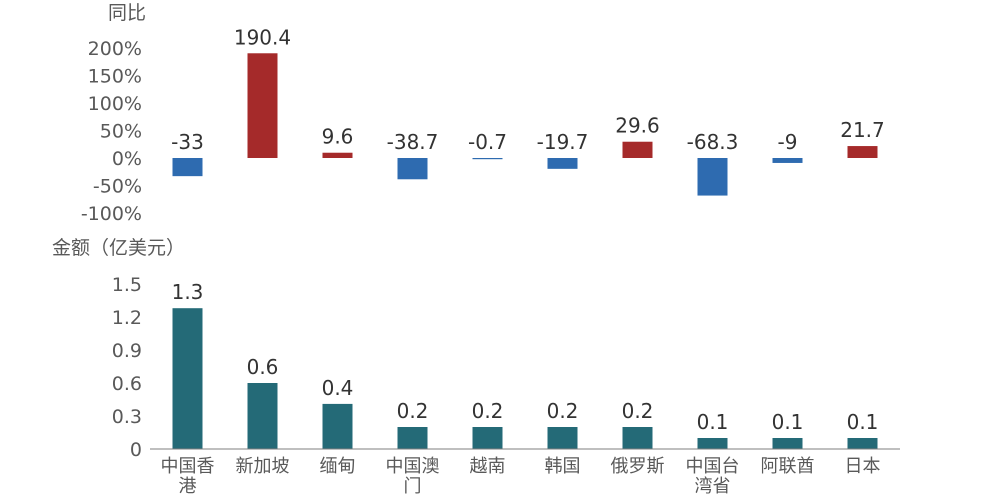 Image resolution: width=1000 pixels, height=500 pixels. What do you see at coordinates (263, 466) in the screenshot?
I see `category-label: 新加坡` at bounding box center [263, 466].